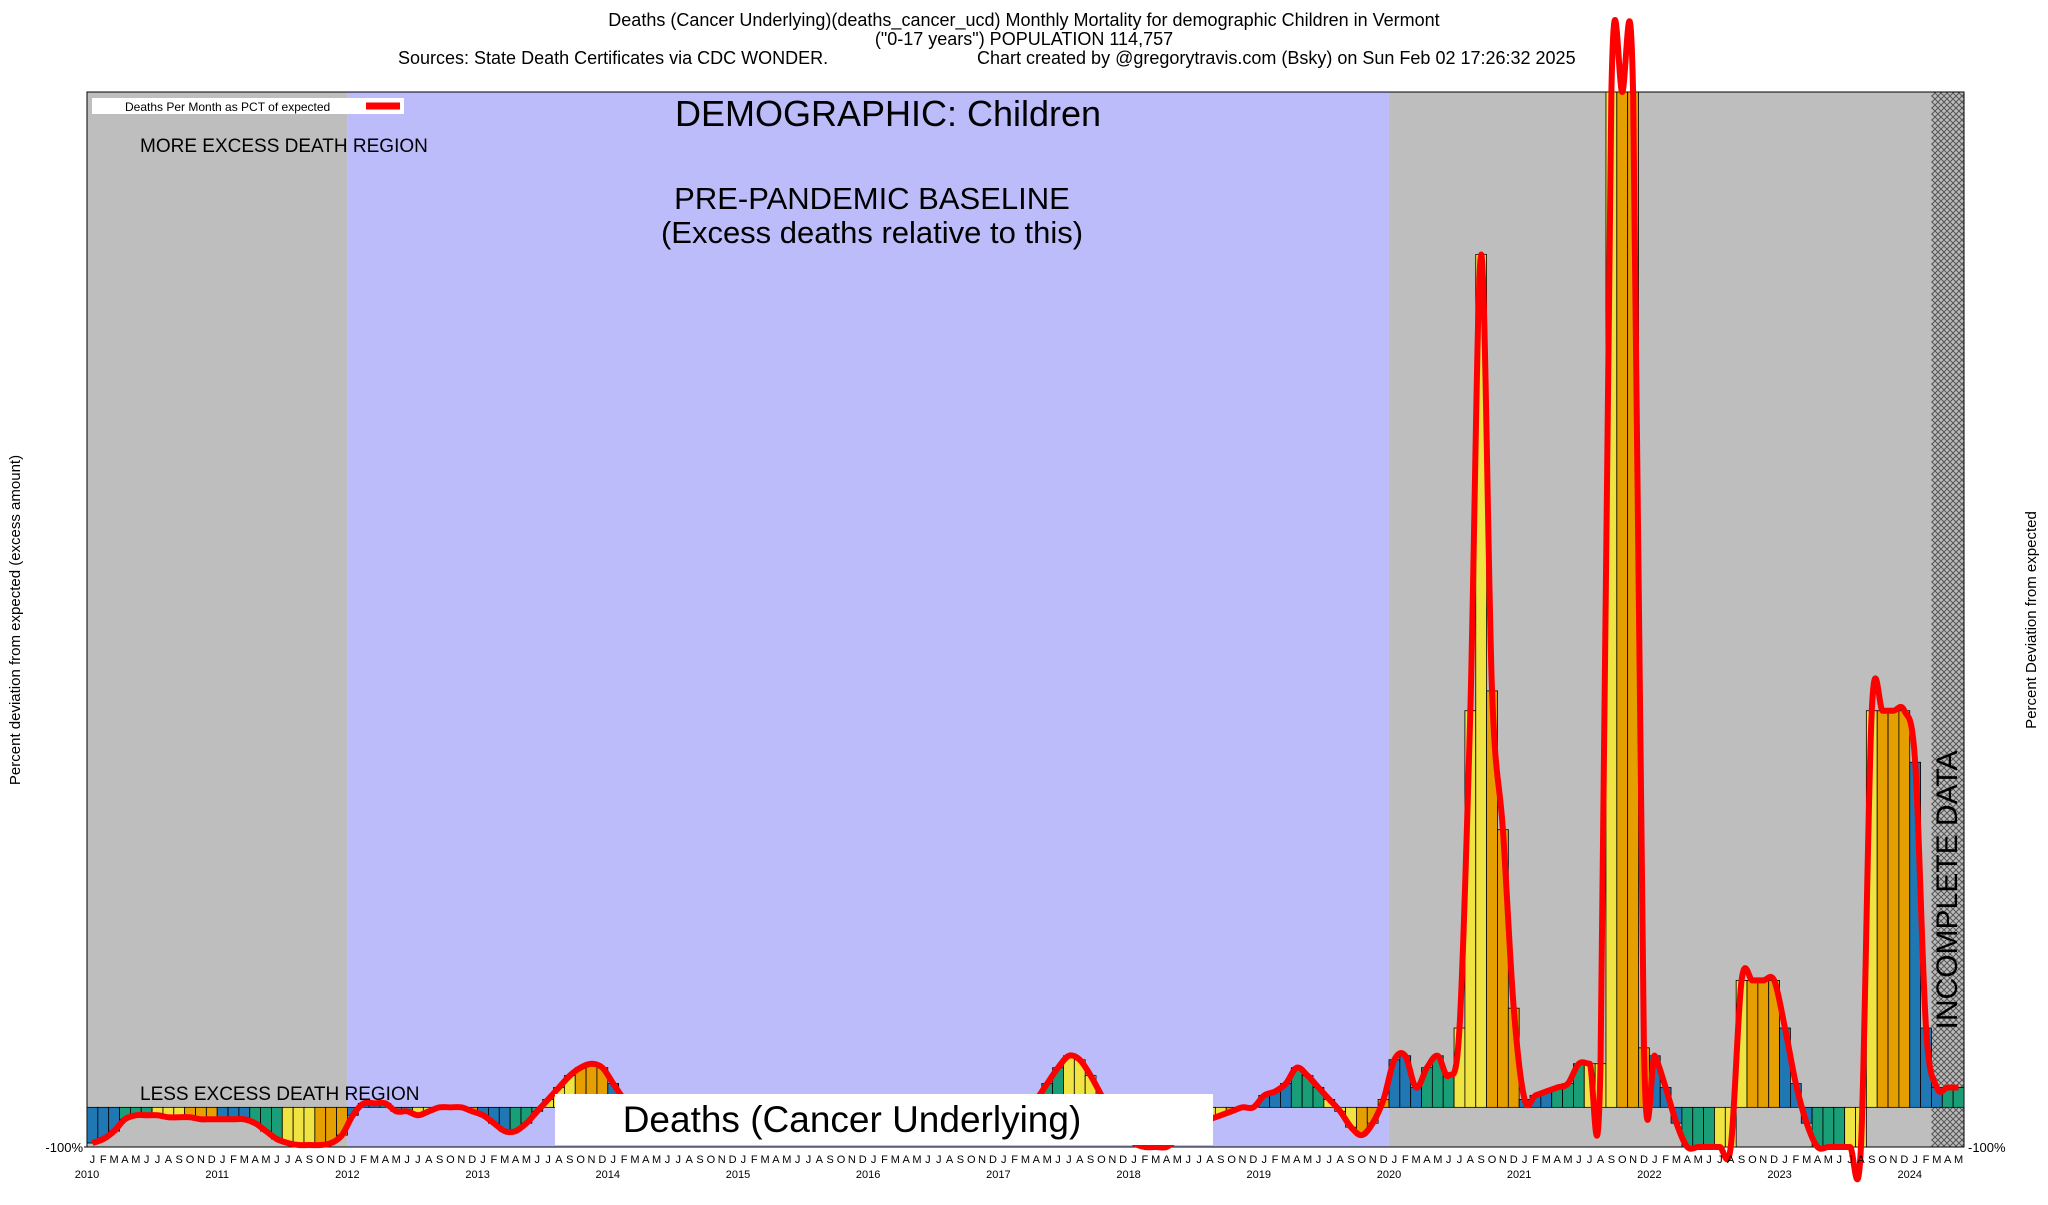 This screenshot has height=1205, width=2048. Describe the element at coordinates (738, 1175) in the screenshot. I see `year-label: 2015` at that location.